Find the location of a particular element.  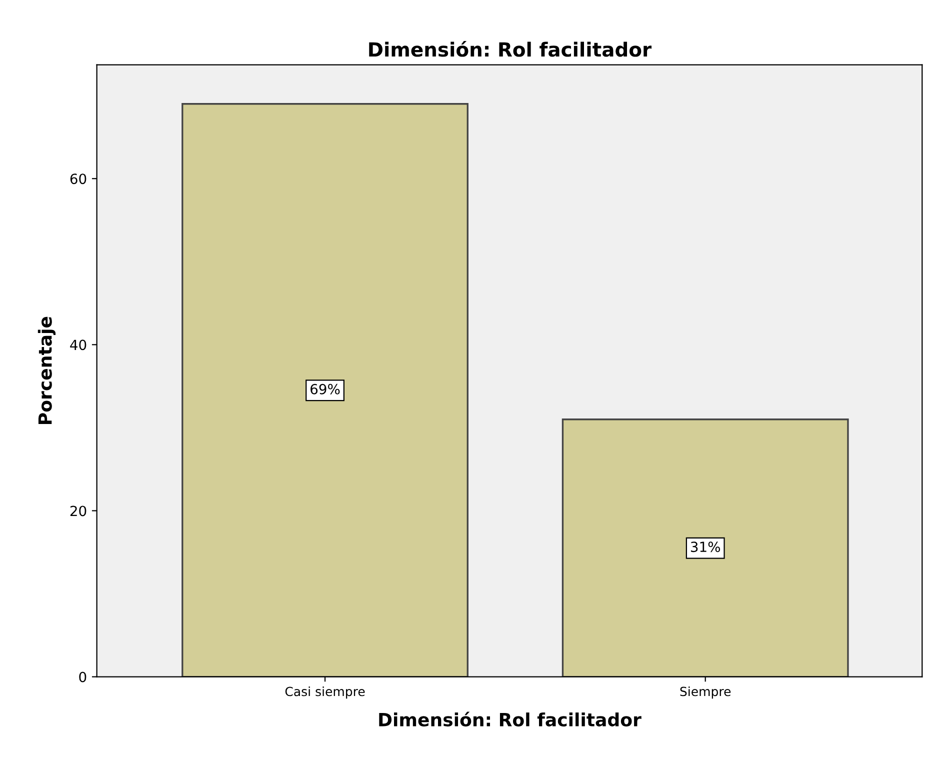

y-tick-label: 20 is located at coordinates (78, 511).